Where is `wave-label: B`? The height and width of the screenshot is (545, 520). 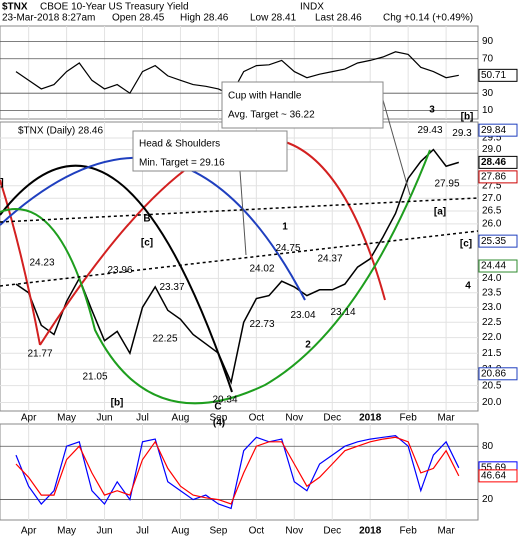
wave-label: B is located at coordinates (146, 219).